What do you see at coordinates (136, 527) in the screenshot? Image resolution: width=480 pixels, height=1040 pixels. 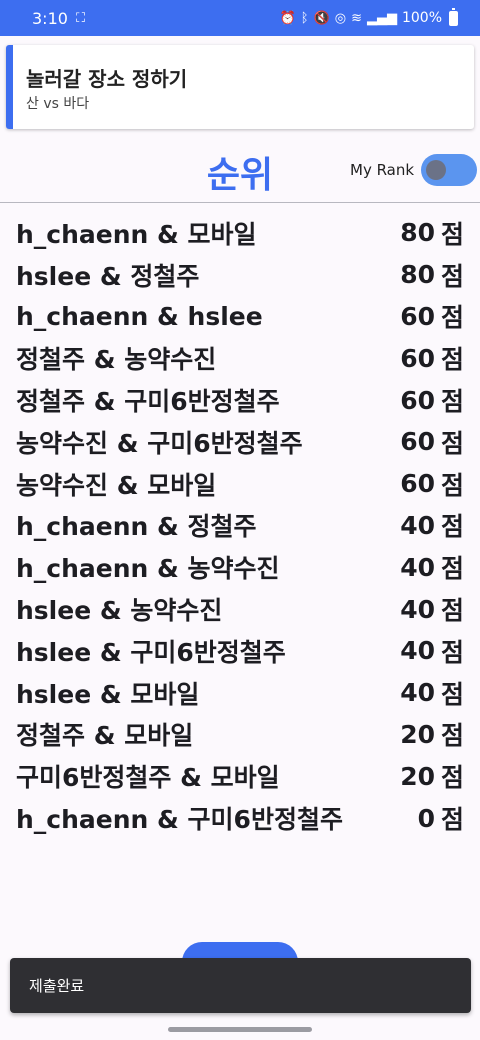 I see `ranking-pair: h_chaenn & 정철주` at bounding box center [136, 527].